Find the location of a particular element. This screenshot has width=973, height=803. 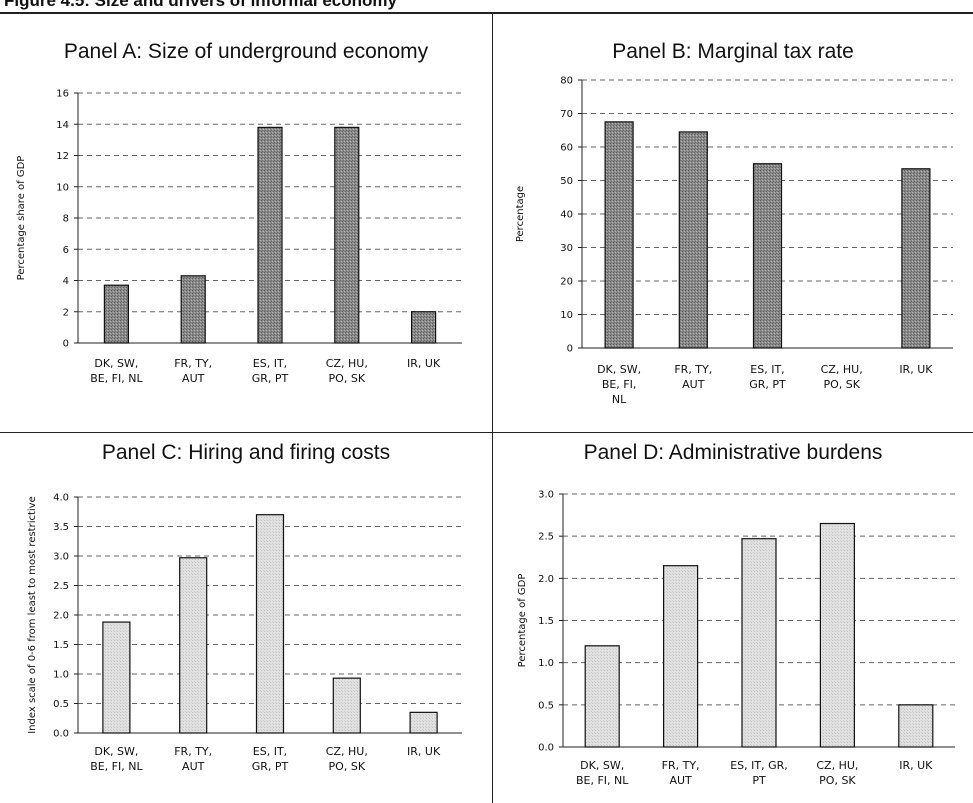

panel-d-category-label: CZ, HU, PO, SK is located at coordinates (837, 773).